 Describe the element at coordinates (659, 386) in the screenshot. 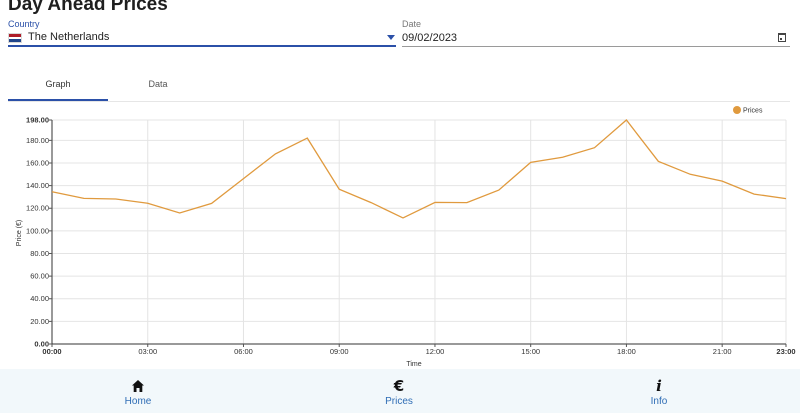

I see `info-icon: i` at that location.